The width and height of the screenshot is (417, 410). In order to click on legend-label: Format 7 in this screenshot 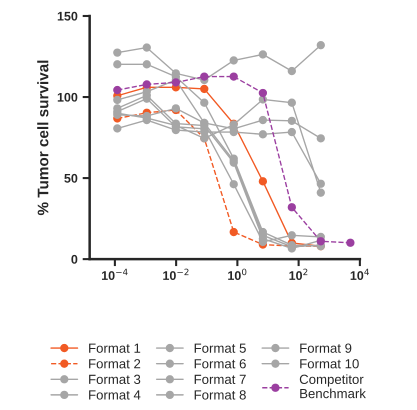, I will do `click(220, 379)`.